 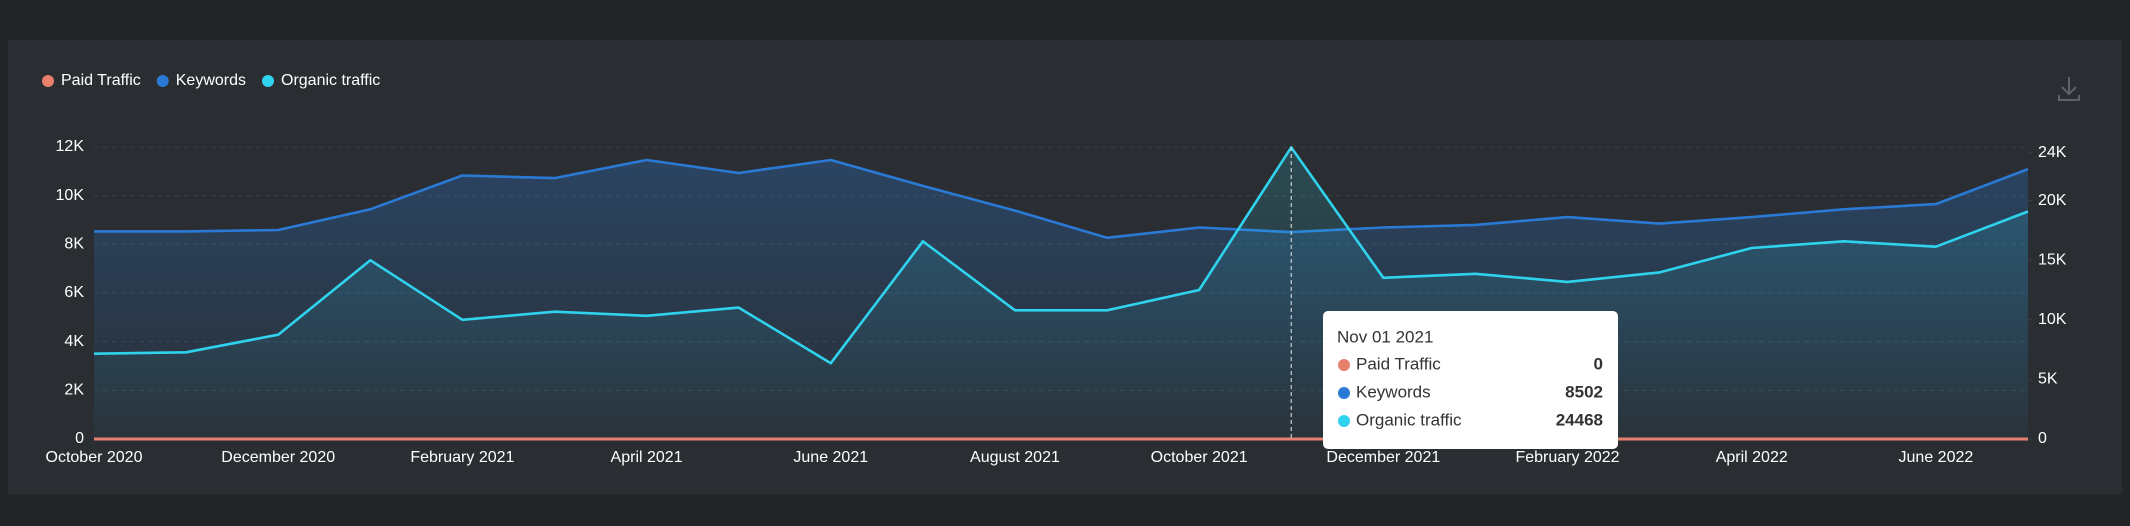 What do you see at coordinates (2052, 200) in the screenshot?
I see `y2-tick-label: 20K` at bounding box center [2052, 200].